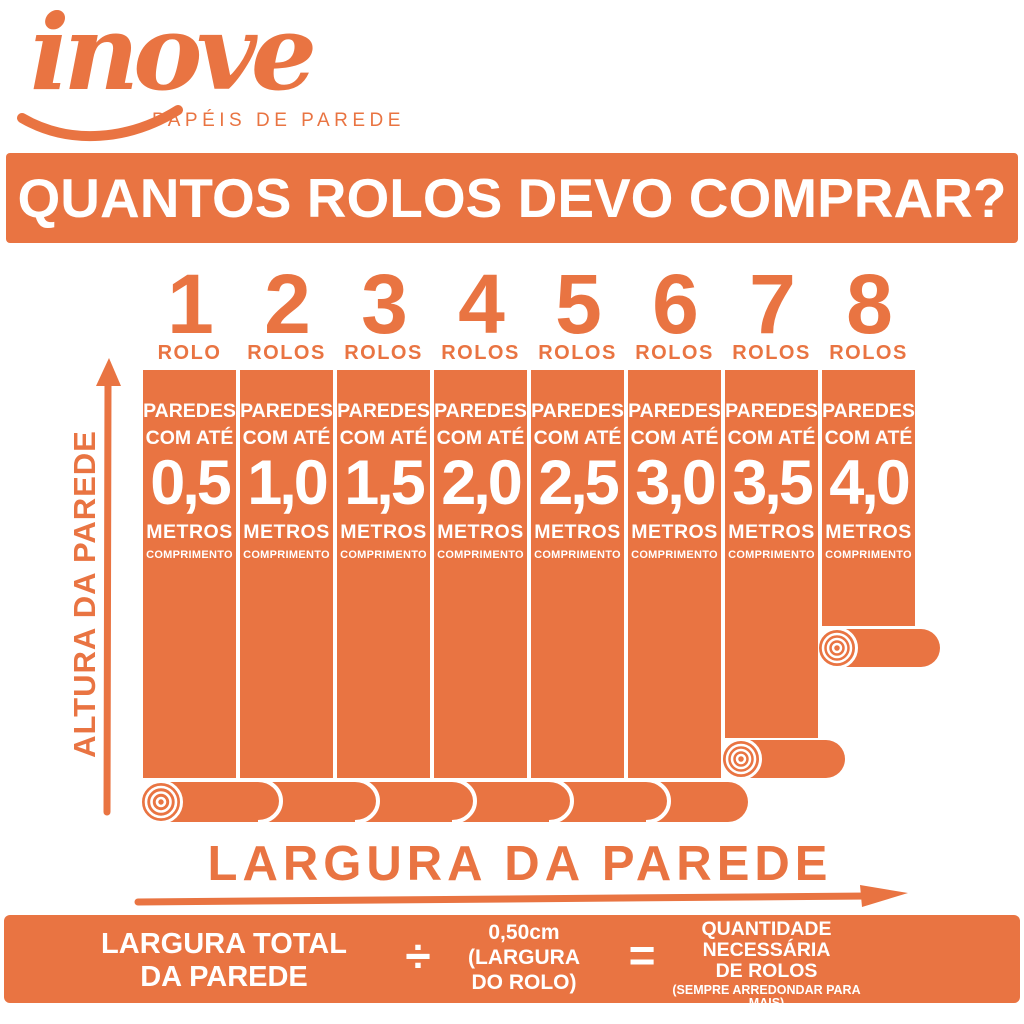 The image size is (1024, 1024). What do you see at coordinates (675, 304) in the screenshot?
I see `roll-count: 6` at bounding box center [675, 304].